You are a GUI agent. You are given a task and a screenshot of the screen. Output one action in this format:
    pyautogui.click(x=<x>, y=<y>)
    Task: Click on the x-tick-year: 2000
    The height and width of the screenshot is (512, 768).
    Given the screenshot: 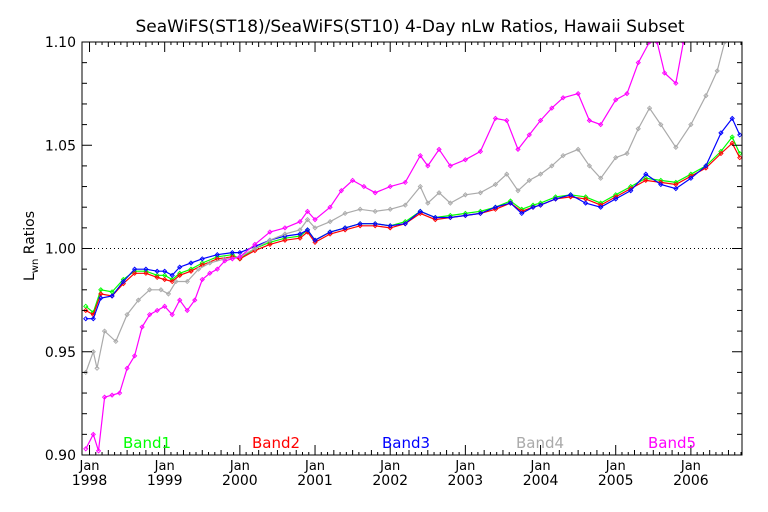 What is the action you would take?
    pyautogui.click(x=240, y=481)
    